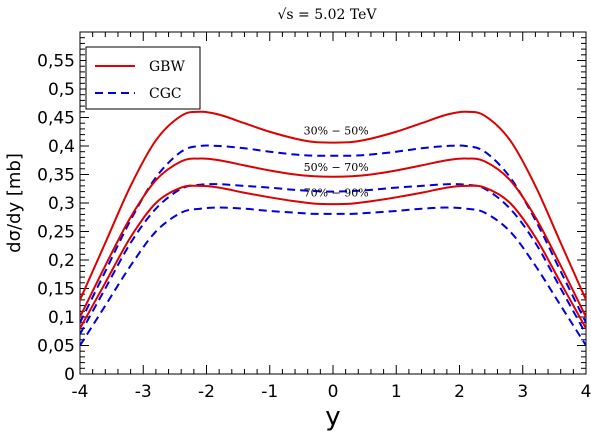  I want to click on y-tick-label: 0, so click(69, 375).